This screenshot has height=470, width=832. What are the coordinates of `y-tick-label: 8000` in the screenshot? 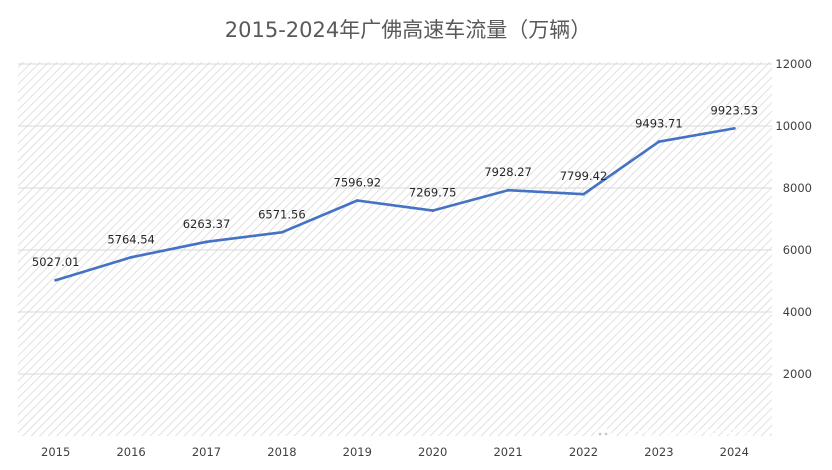 It's located at (797, 188).